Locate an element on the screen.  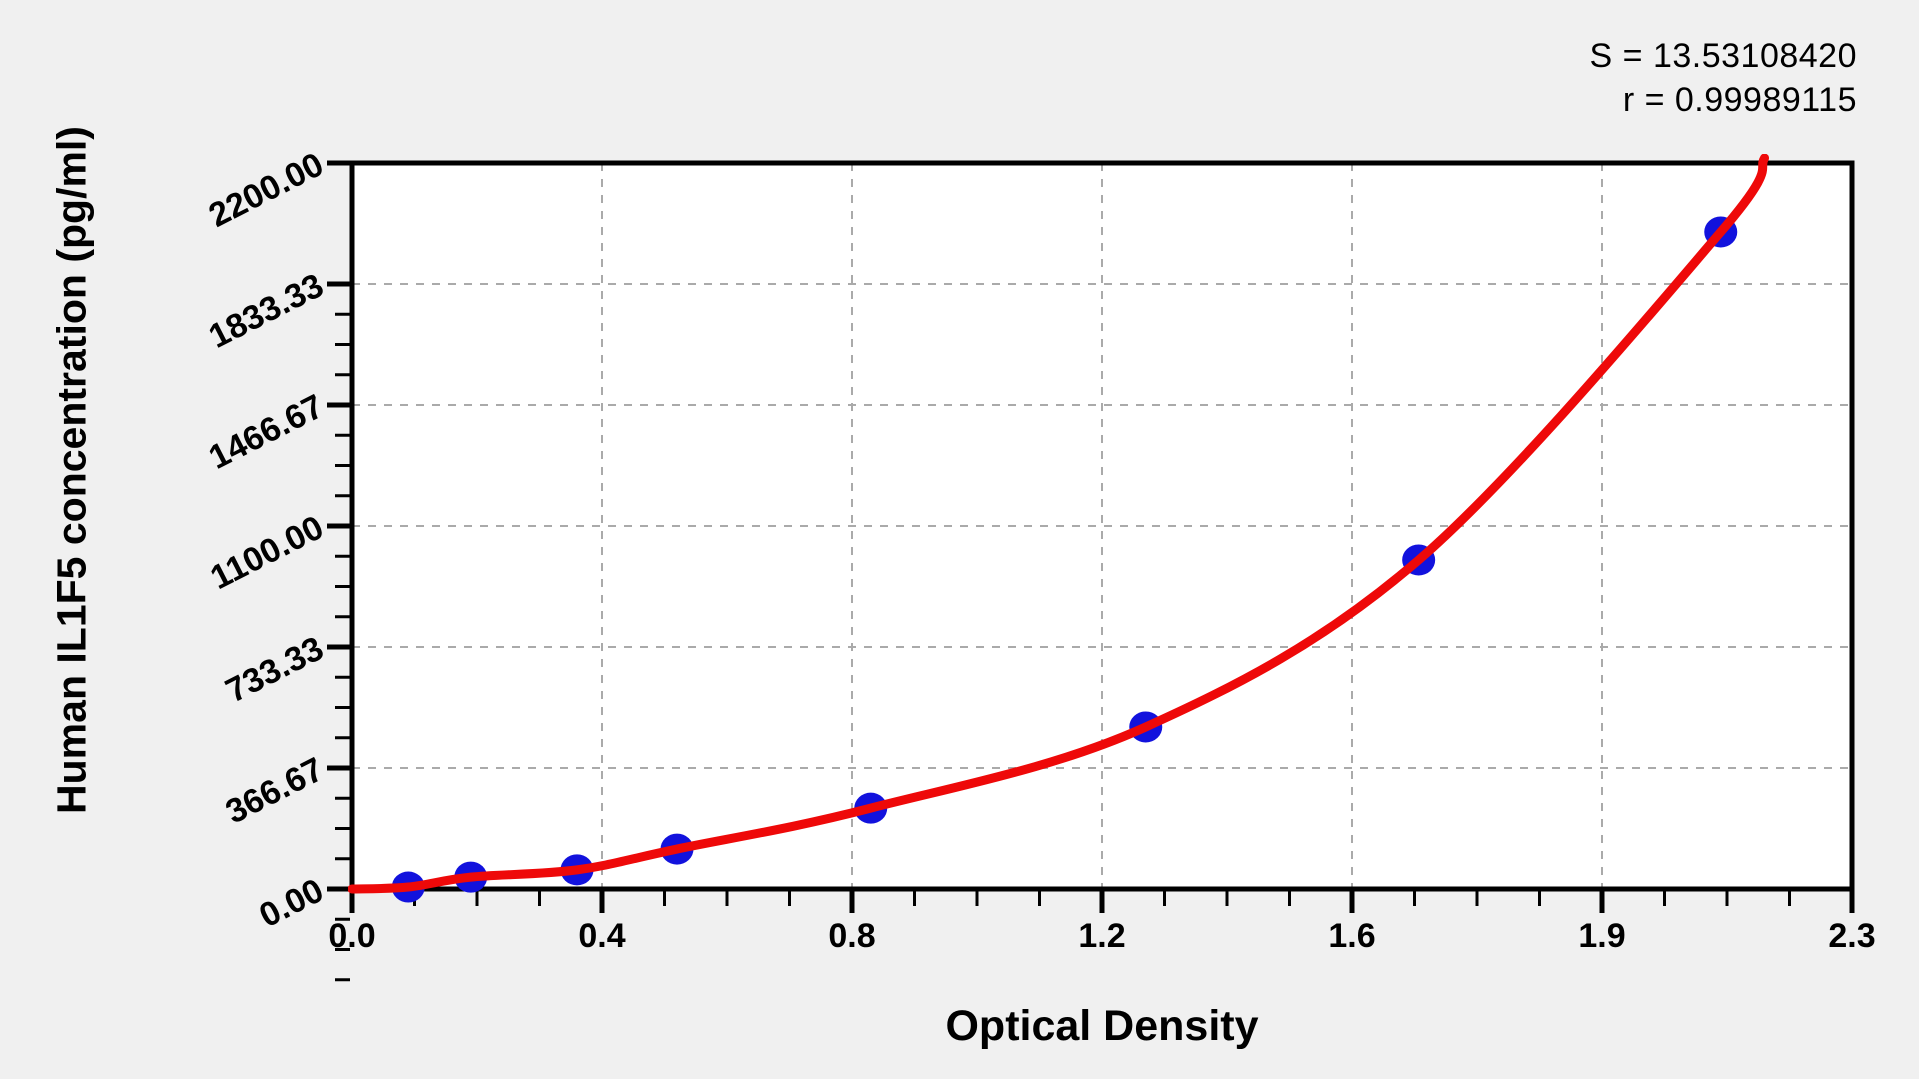
y-tick-label: 2200.00 is located at coordinates (266, 190).